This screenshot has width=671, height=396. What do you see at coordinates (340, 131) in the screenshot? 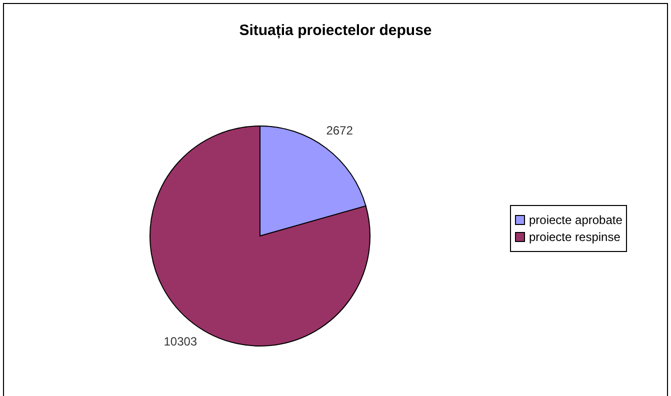
I see `data-label: 2672` at bounding box center [340, 131].